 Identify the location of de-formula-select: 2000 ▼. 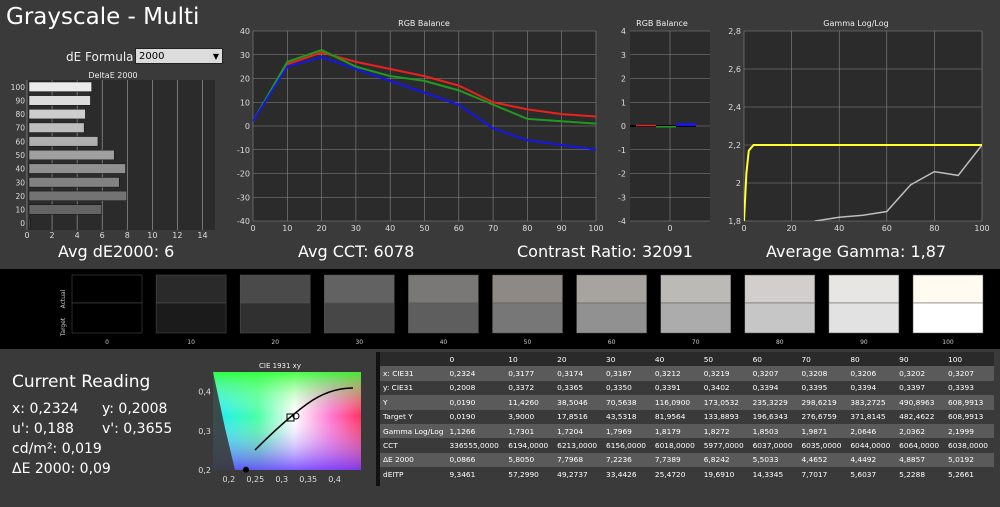
(179, 56).